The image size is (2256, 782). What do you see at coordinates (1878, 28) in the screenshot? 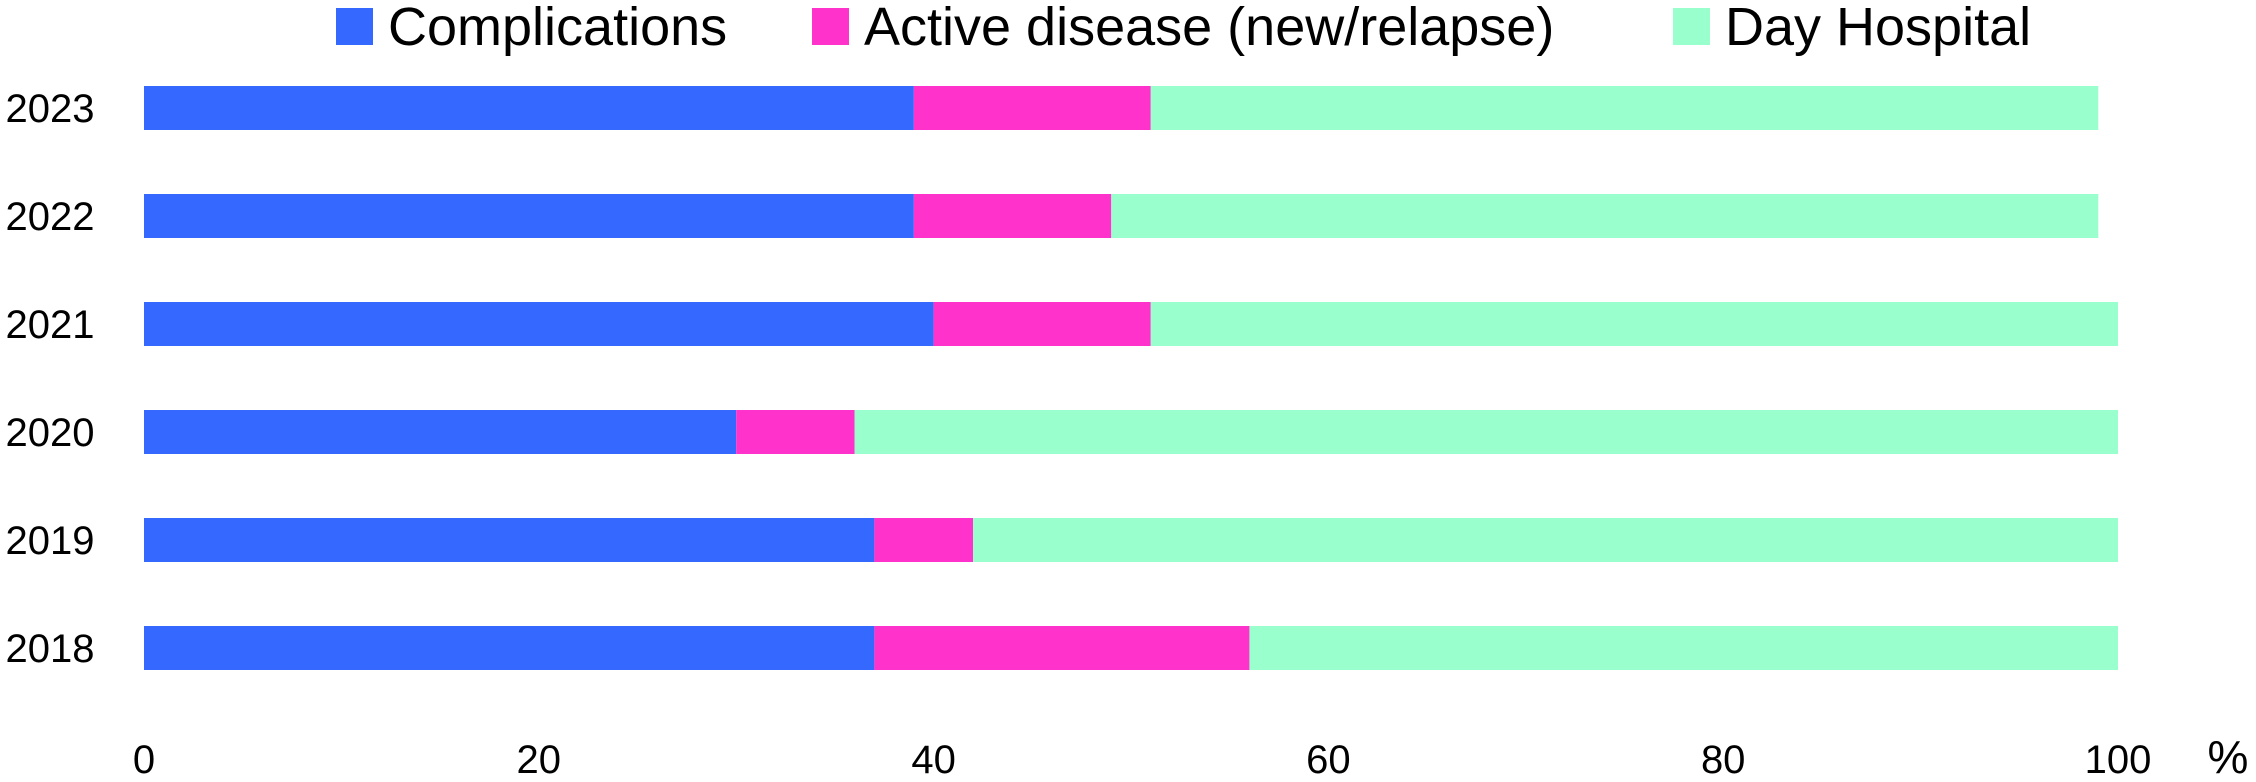
I see `legend-label-day-hospital: Day Hospital` at bounding box center [1878, 28].